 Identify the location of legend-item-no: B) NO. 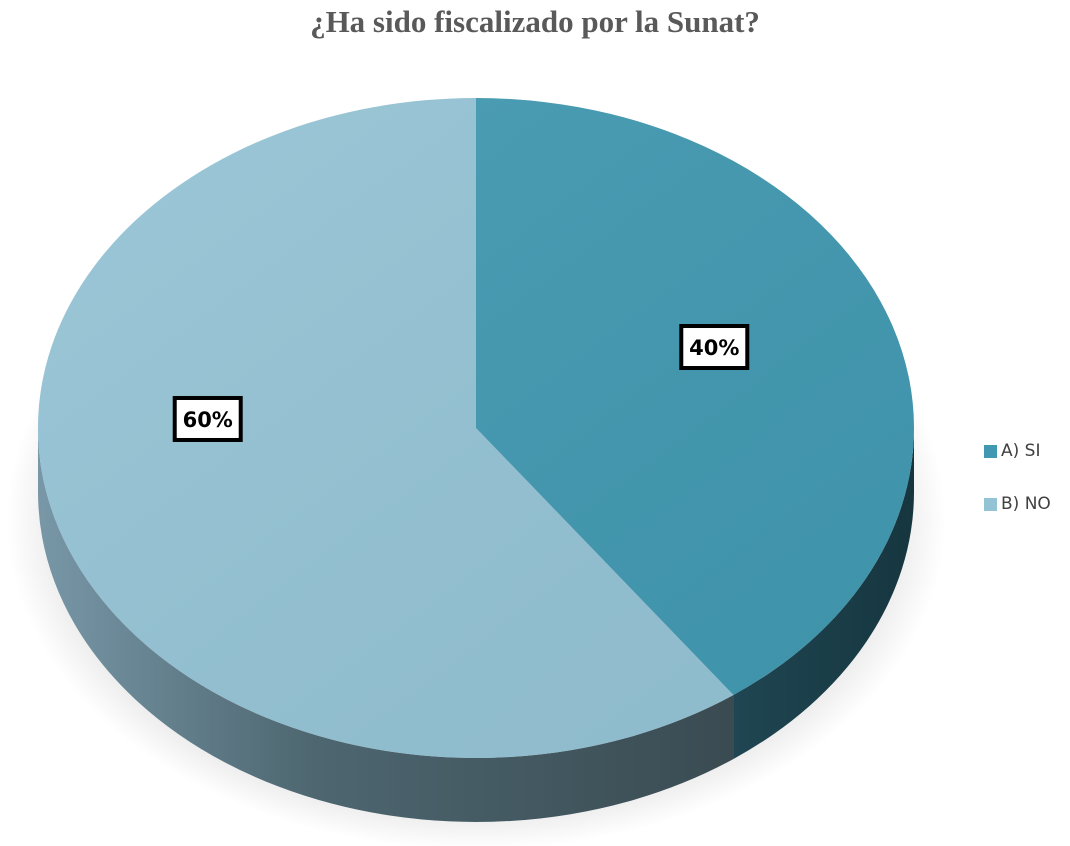
(1017, 504).